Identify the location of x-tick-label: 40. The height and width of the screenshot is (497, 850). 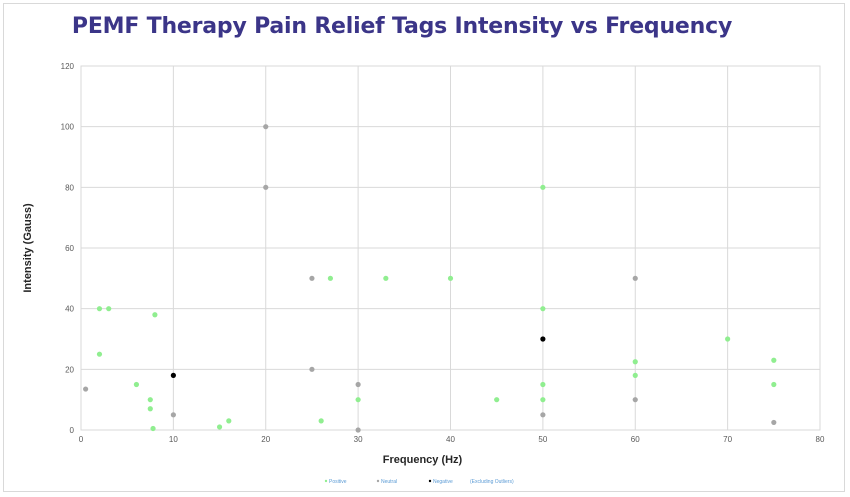
(450, 439).